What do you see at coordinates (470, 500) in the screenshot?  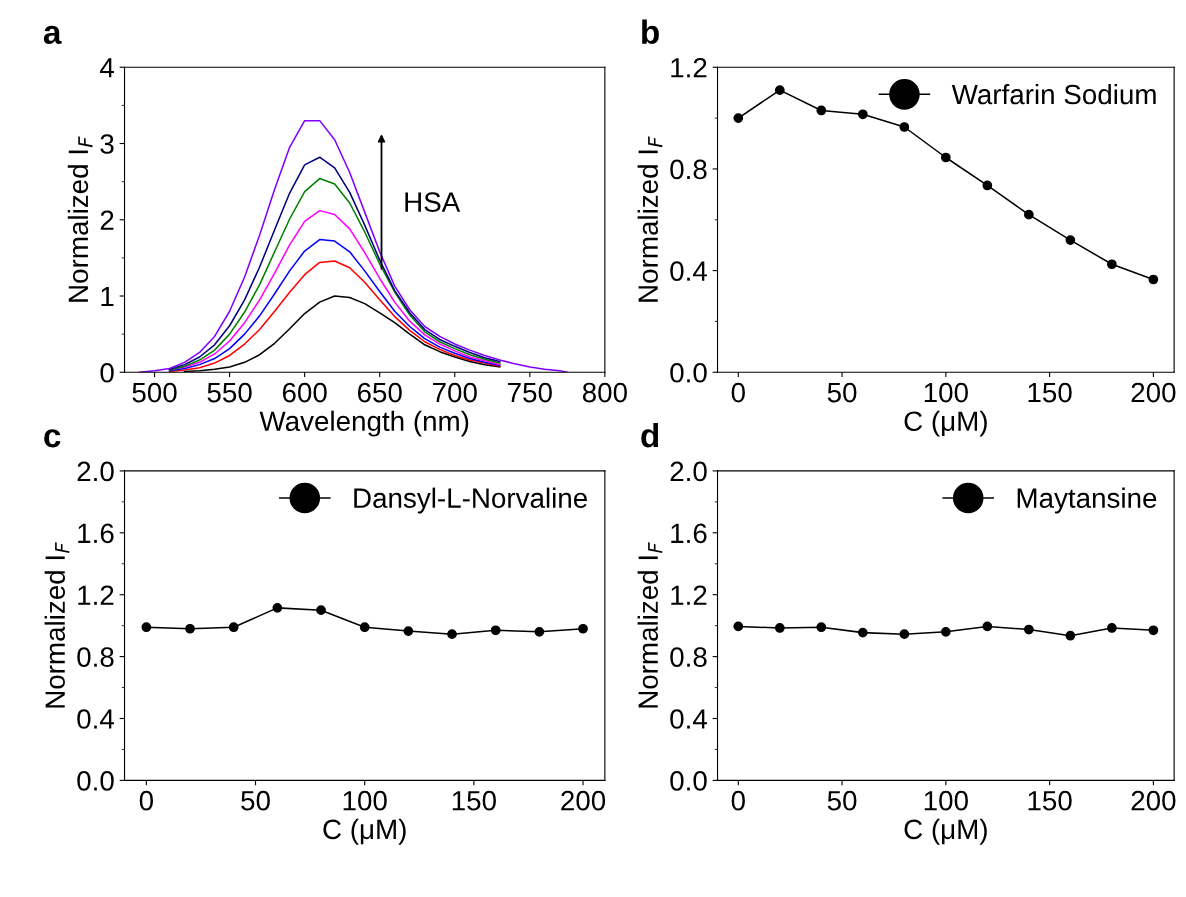 I see `legend-label: Dansyl-L-Norvaline` at bounding box center [470, 500].